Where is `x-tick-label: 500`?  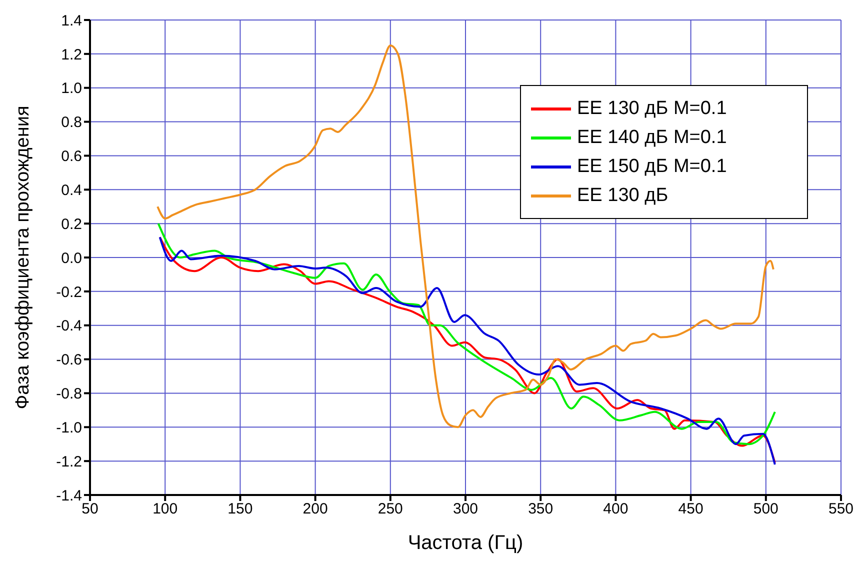
x-tick-label: 500 is located at coordinates (765, 509).